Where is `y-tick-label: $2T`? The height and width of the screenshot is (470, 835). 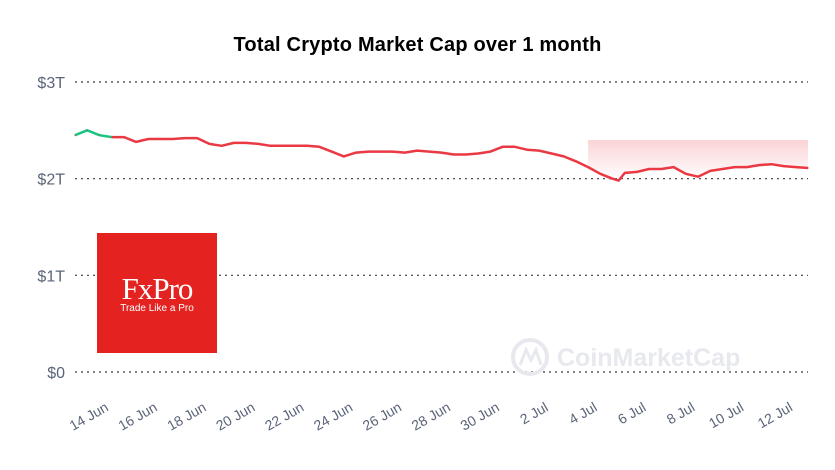 y-tick-label: $2T is located at coordinates (51, 180).